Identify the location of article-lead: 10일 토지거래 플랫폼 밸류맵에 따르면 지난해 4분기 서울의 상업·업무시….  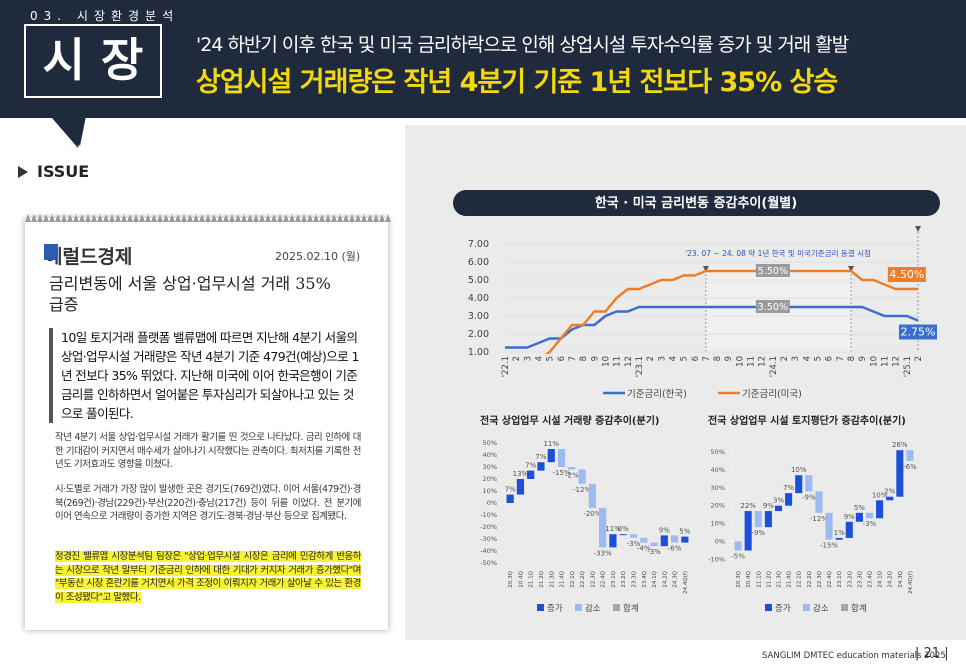
(205, 375).